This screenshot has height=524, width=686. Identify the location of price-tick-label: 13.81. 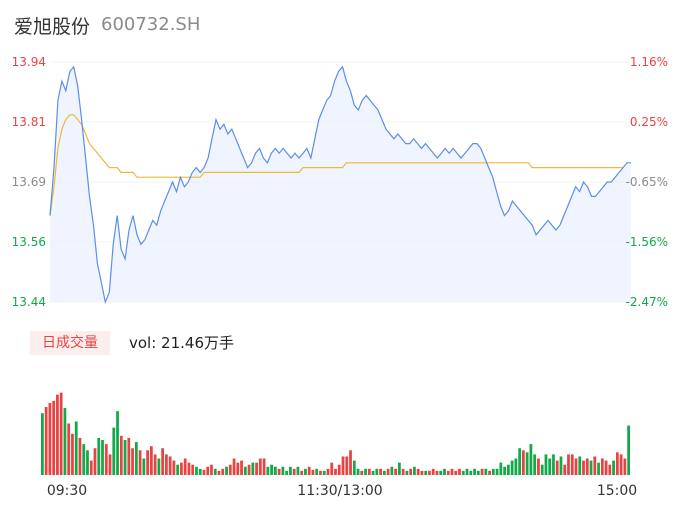
(29, 122).